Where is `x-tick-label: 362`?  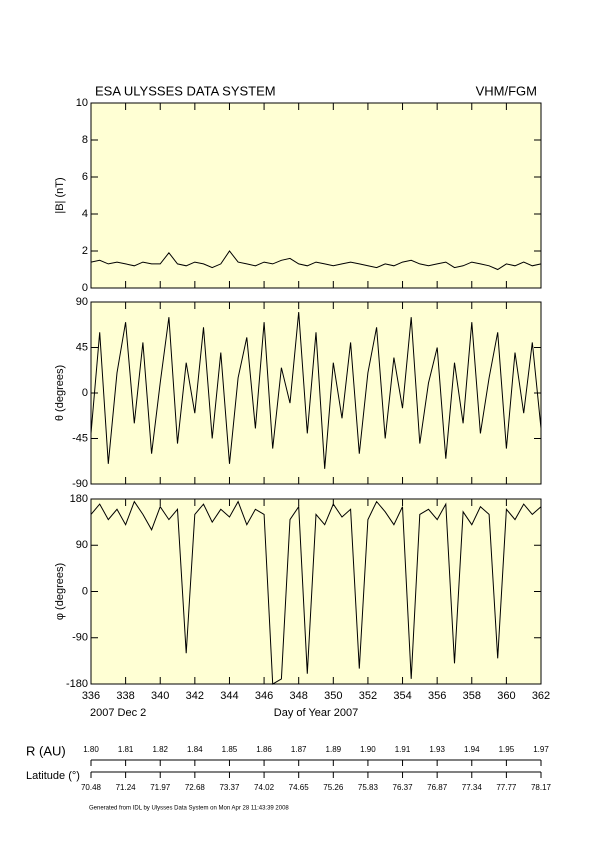
x-tick-label: 362 is located at coordinates (541, 696).